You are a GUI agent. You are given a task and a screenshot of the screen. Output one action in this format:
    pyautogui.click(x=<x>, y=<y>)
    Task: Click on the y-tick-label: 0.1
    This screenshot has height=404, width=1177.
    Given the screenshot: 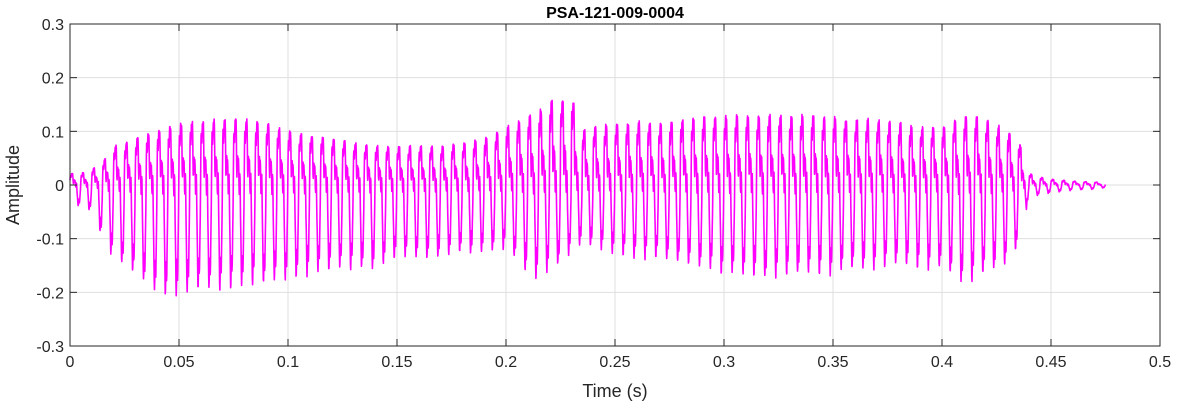 What is the action you would take?
    pyautogui.click(x=53, y=132)
    